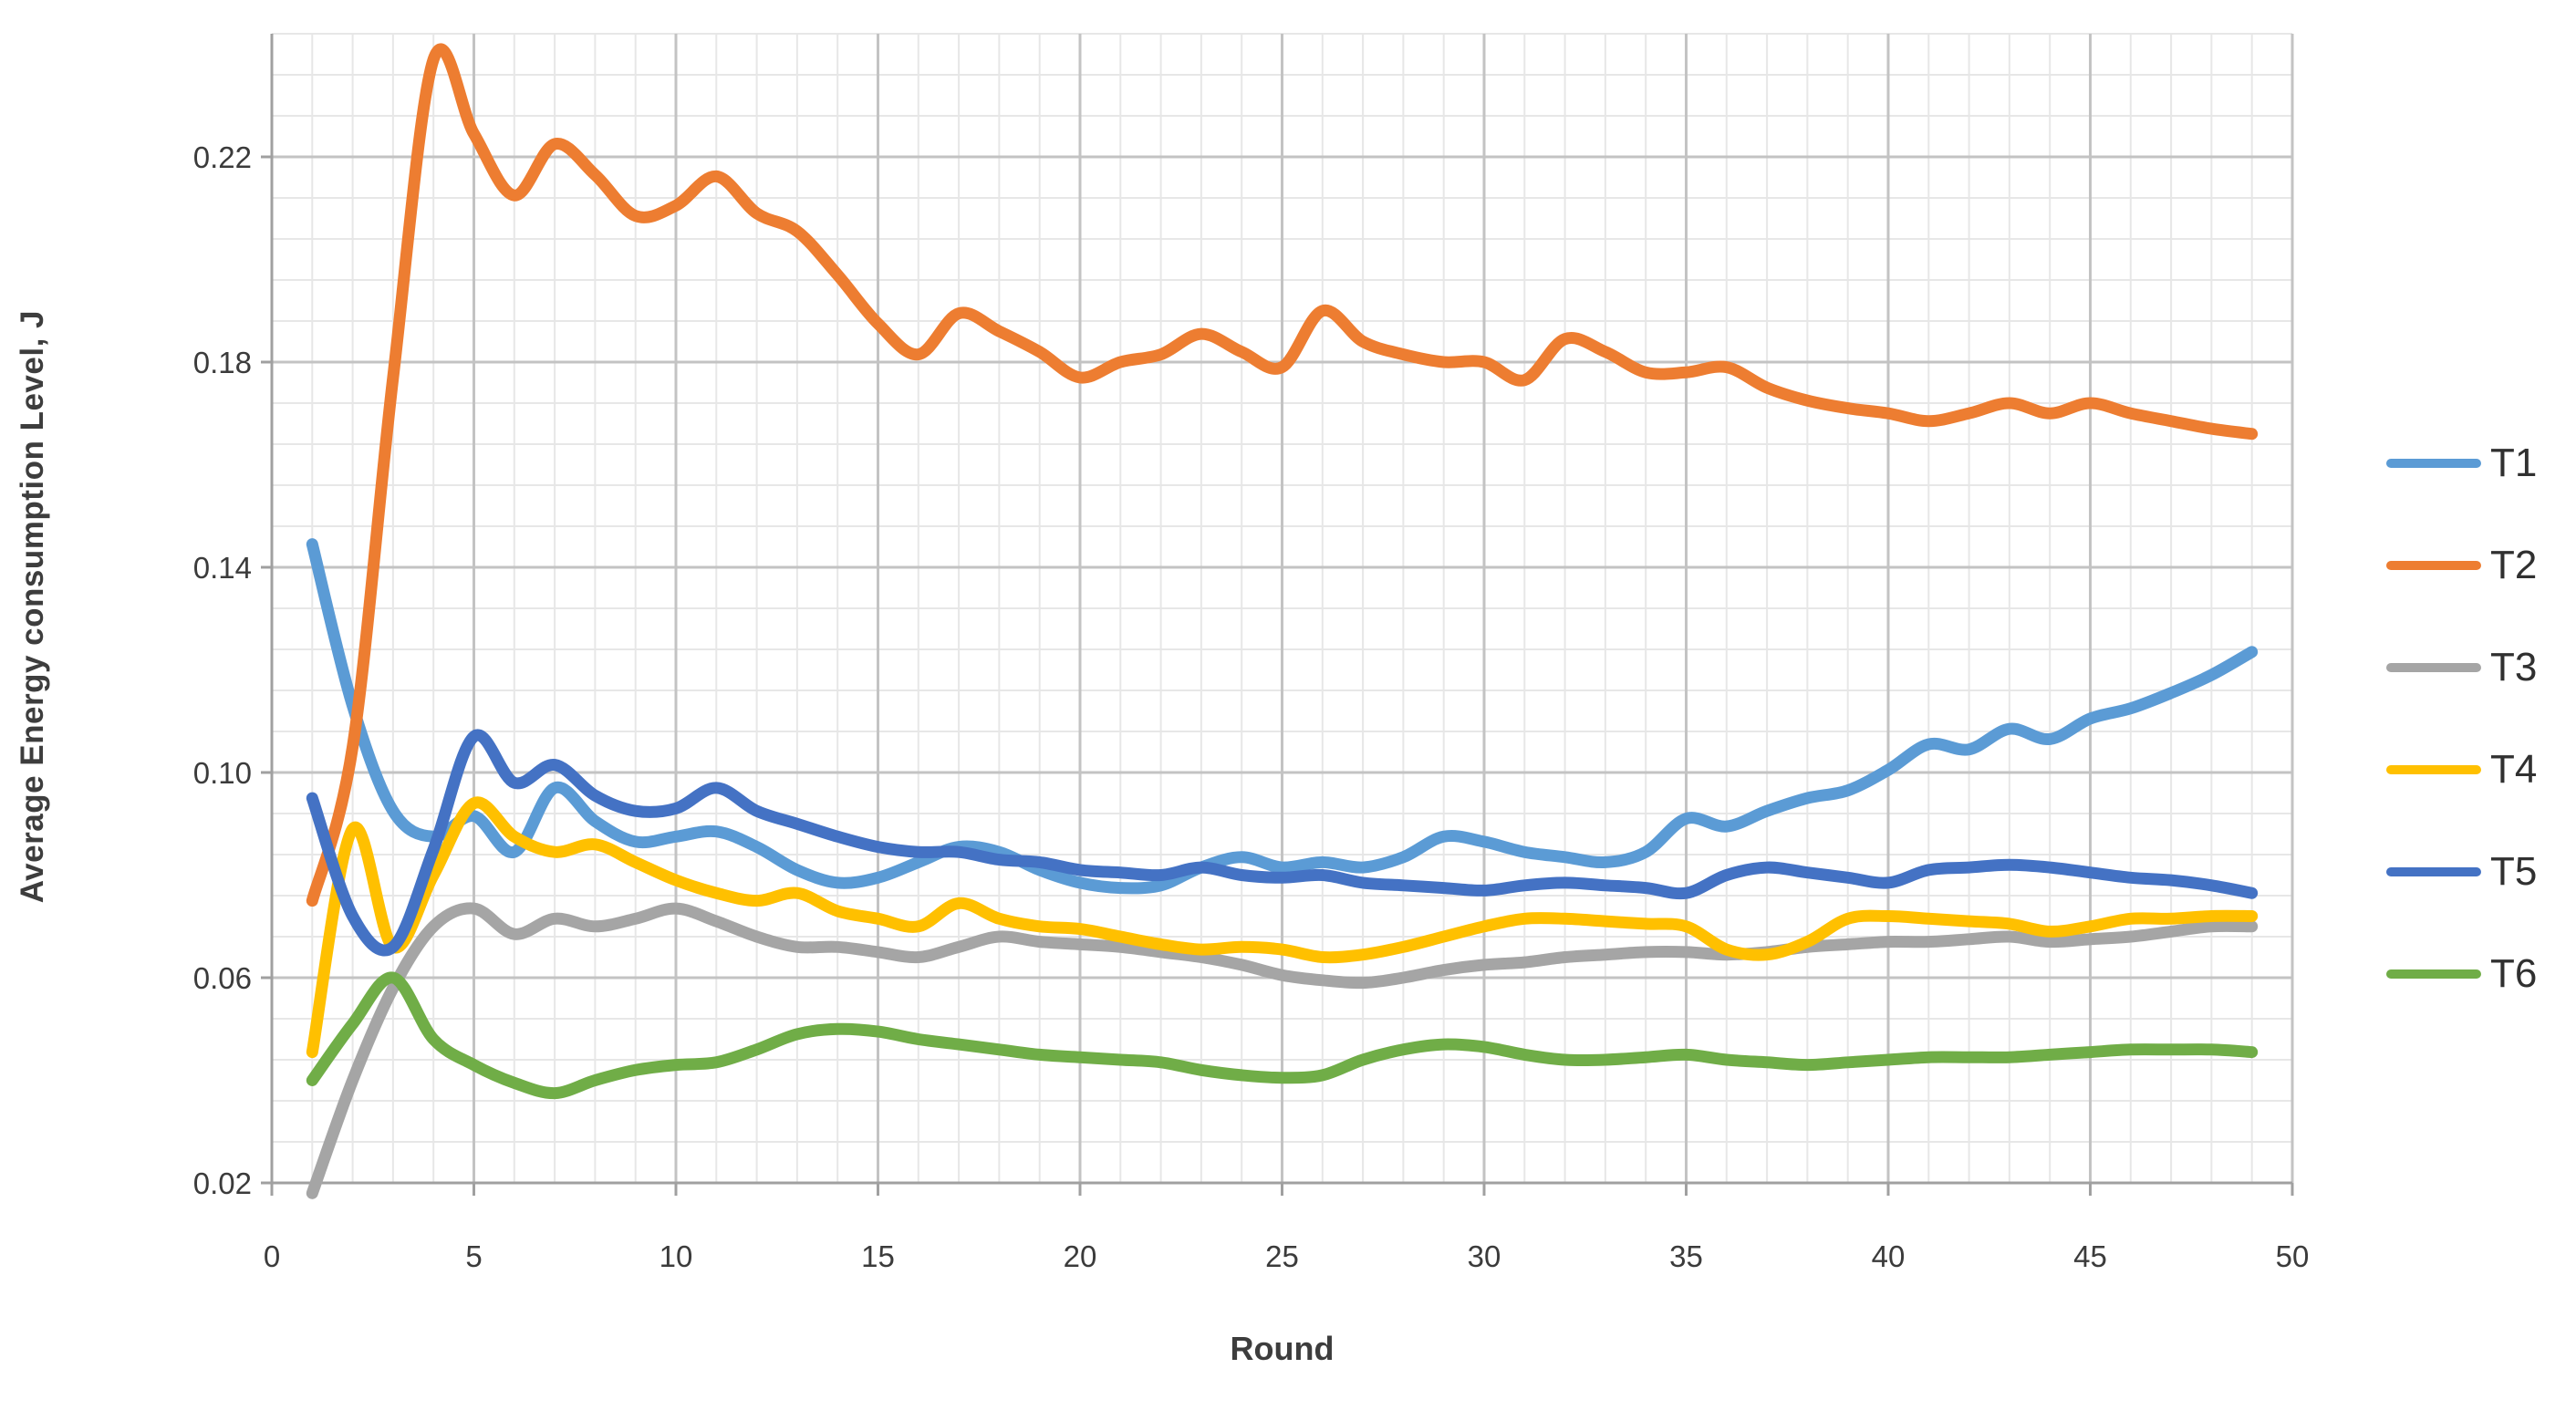 The image size is (2576, 1410). What do you see at coordinates (2433, 974) in the screenshot?
I see `legend-swatch-T6` at bounding box center [2433, 974].